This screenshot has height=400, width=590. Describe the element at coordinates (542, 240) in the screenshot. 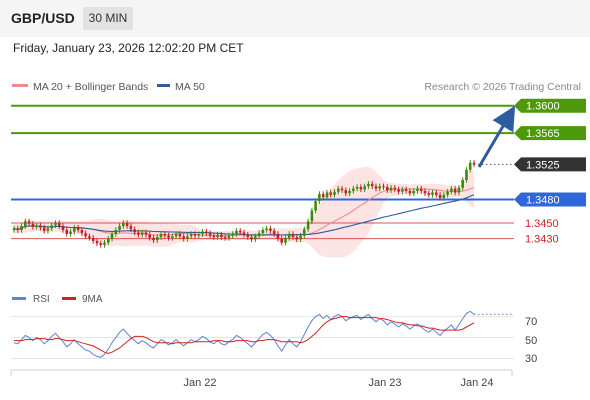

I see `level-support-5-label: 1.3430` at that location.